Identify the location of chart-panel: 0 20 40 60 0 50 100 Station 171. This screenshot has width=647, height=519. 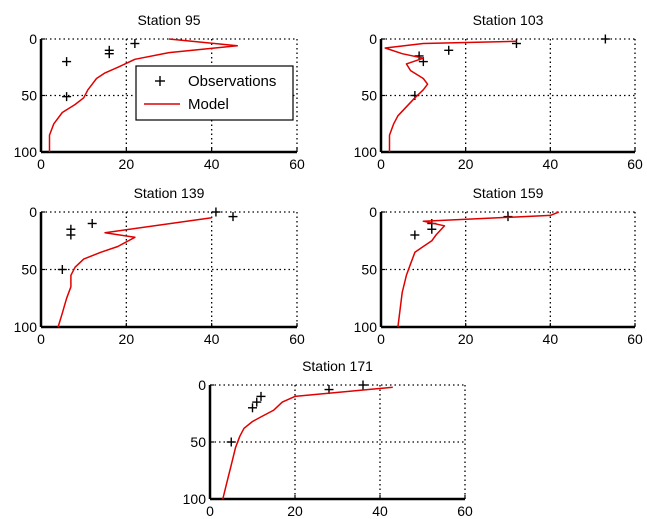
(328, 438).